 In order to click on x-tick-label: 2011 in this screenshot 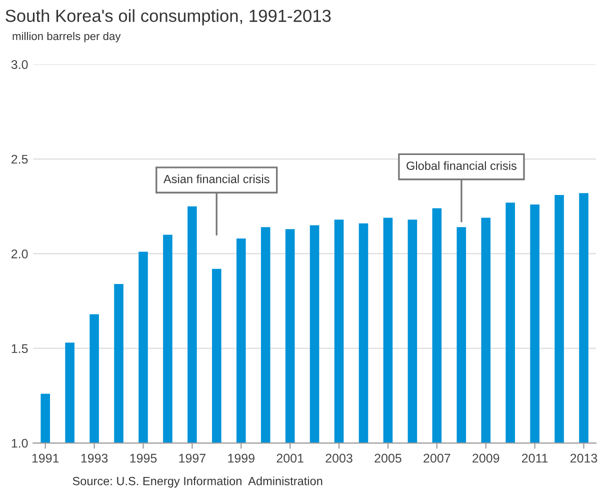, I will do `click(535, 458)`.